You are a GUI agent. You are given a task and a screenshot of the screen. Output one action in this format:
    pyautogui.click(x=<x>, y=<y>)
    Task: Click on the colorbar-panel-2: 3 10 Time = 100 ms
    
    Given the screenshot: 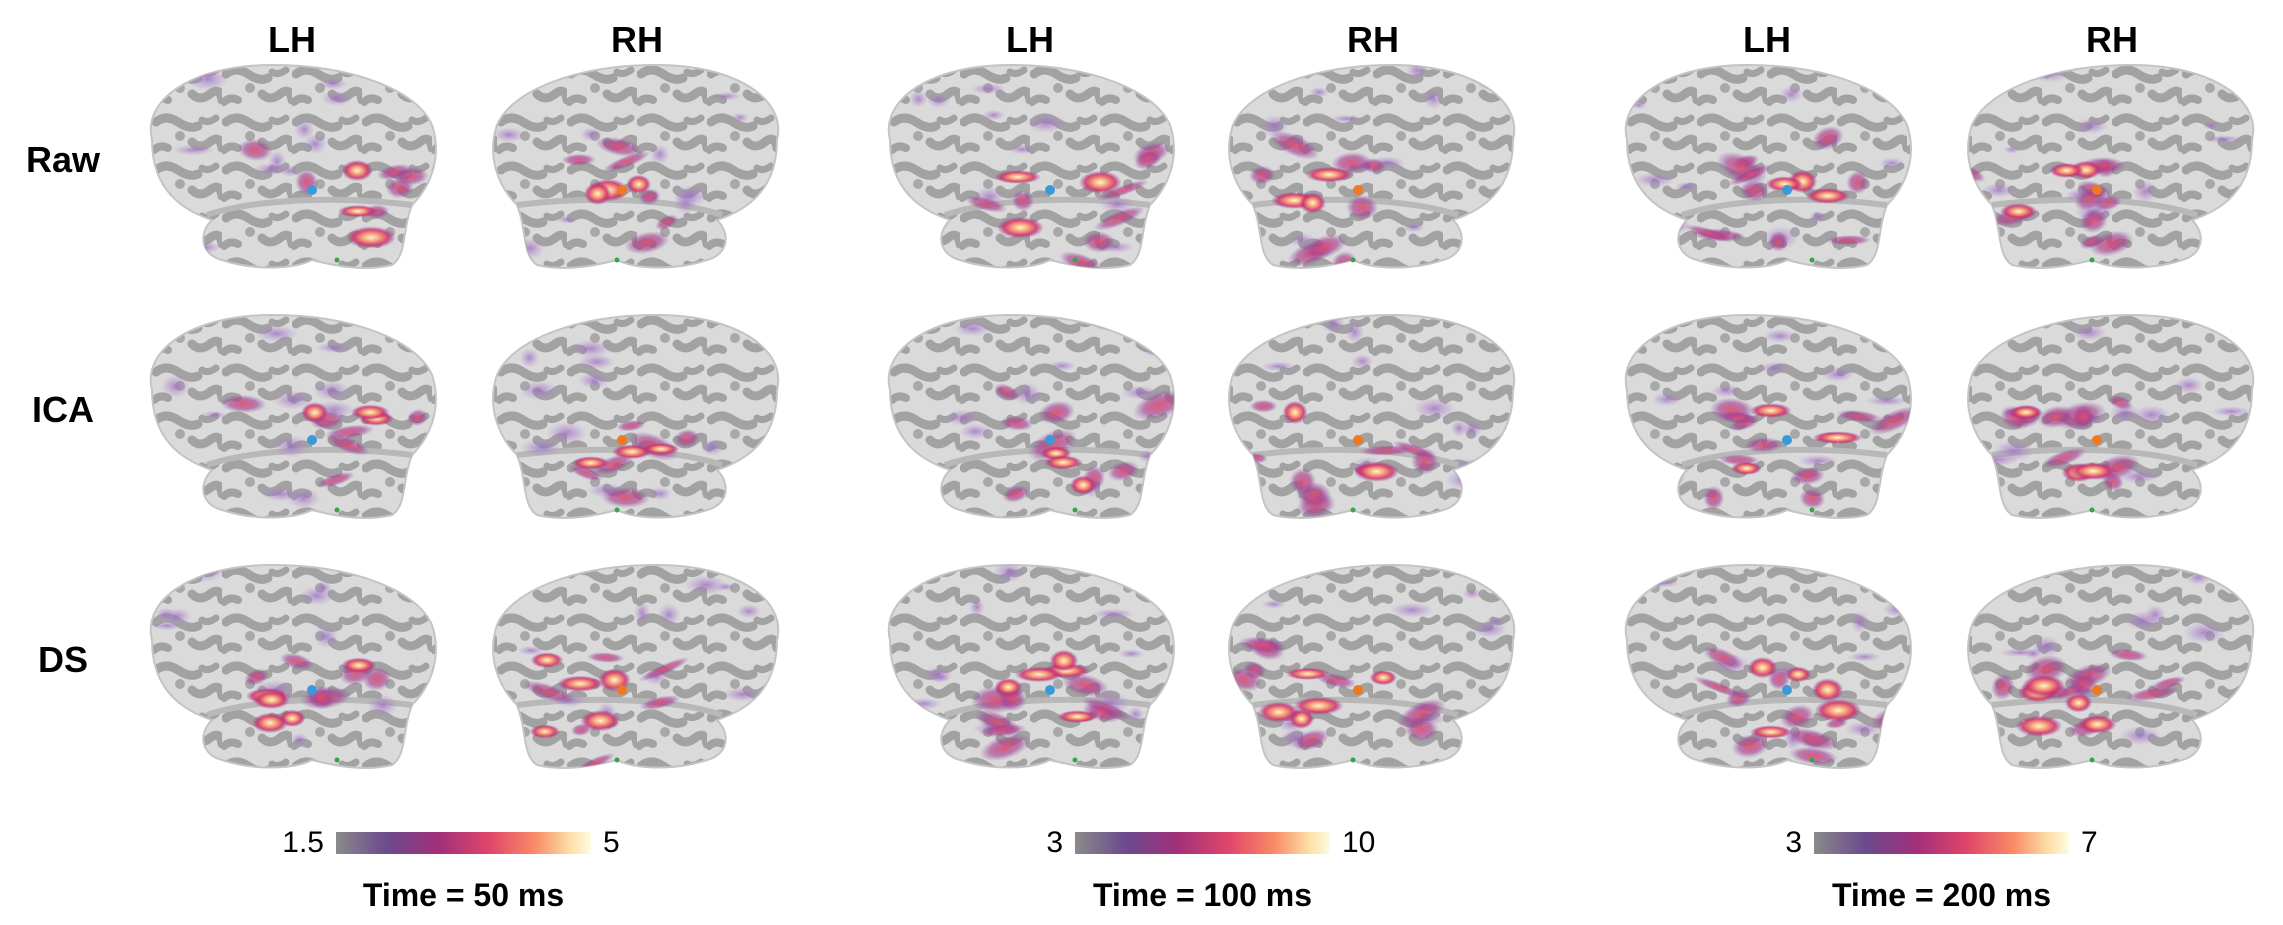 What is the action you would take?
    pyautogui.click(x=1210, y=869)
    